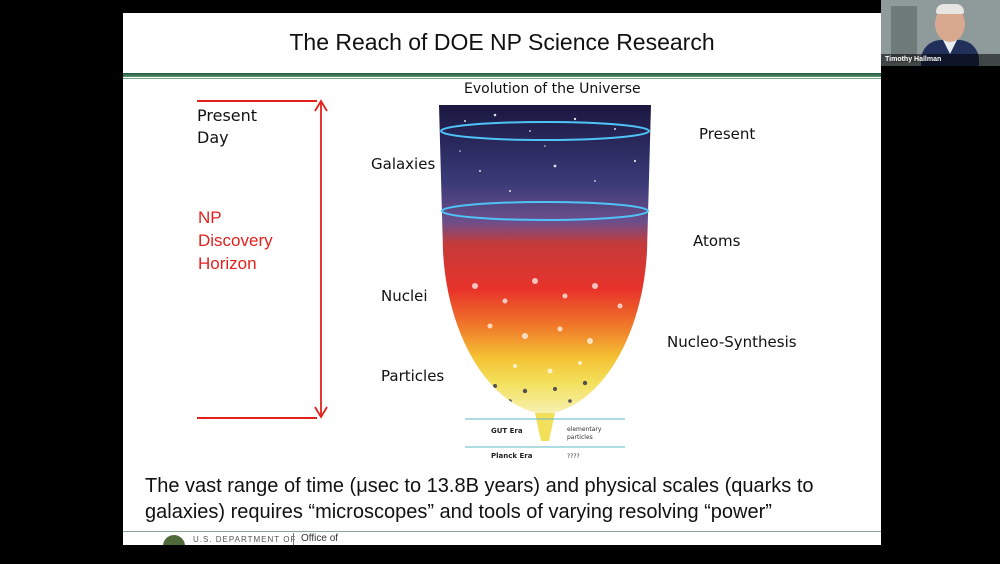 This screenshot has width=1000, height=564. I want to click on present-day-line-1: Present, so click(227, 115).